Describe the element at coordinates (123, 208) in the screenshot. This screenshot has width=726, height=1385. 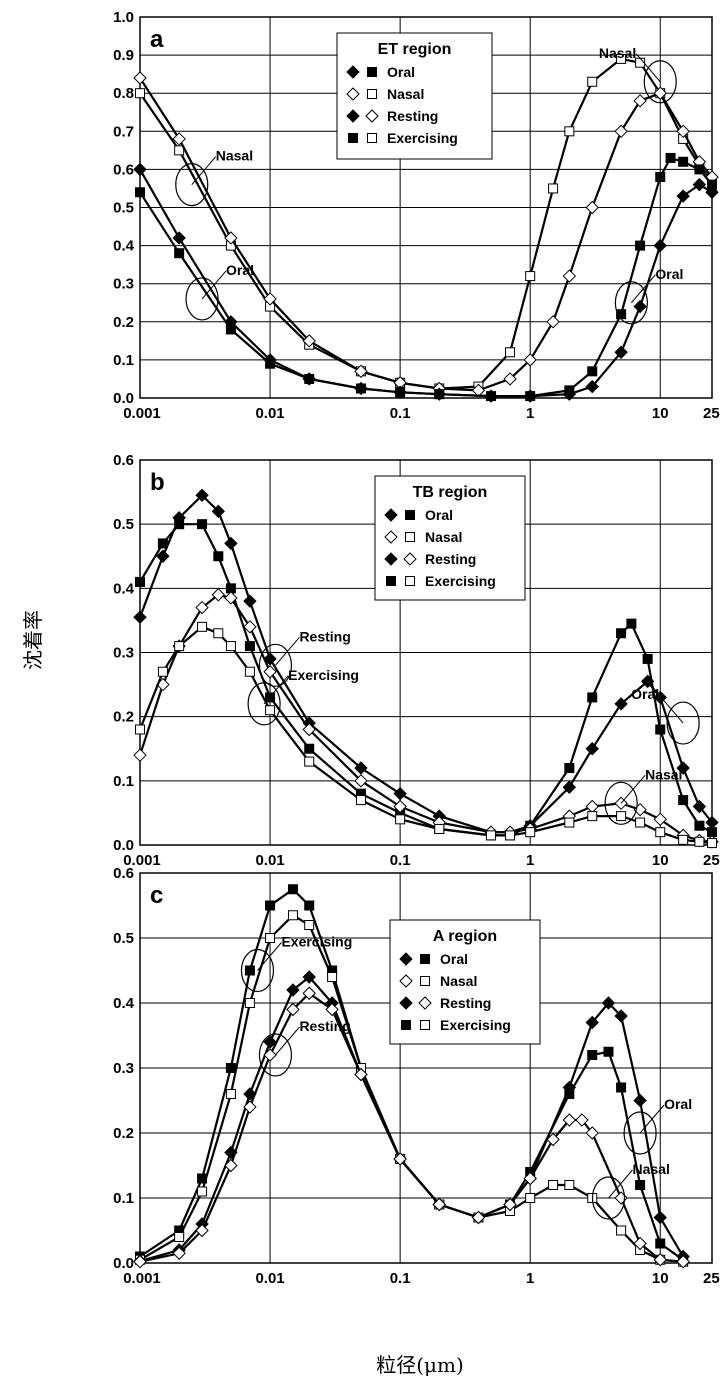
I see `y-tick-label: 0.5` at that location.